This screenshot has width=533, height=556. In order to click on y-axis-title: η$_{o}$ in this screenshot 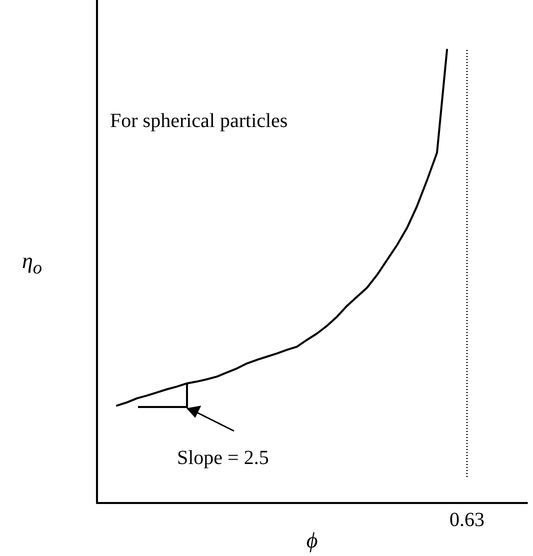, I will do `click(32, 263)`.